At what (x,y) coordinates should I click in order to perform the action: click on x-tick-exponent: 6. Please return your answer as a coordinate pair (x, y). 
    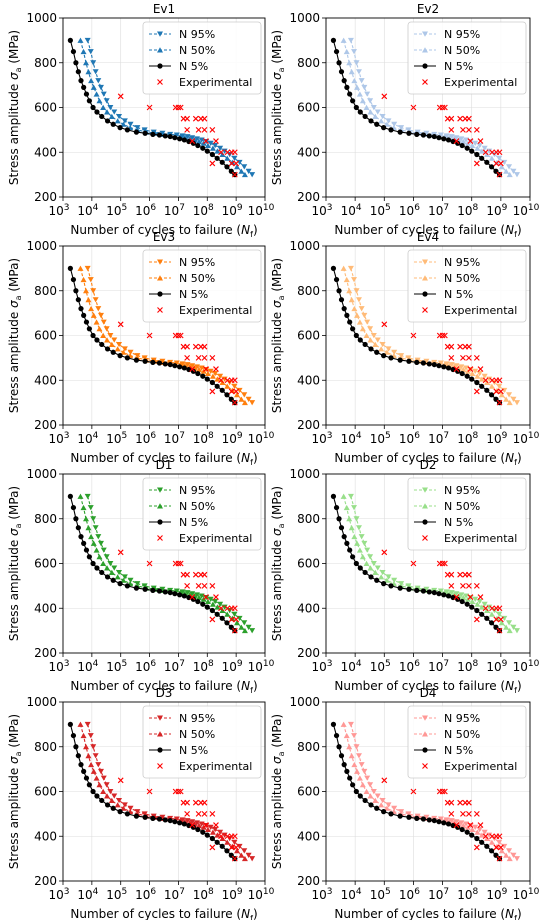
    Looking at the image, I should click on (417, 892).